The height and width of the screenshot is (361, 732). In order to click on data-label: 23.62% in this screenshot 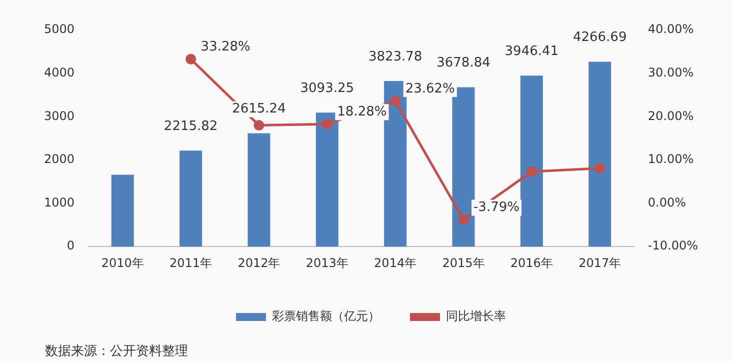, I will do `click(430, 88)`.